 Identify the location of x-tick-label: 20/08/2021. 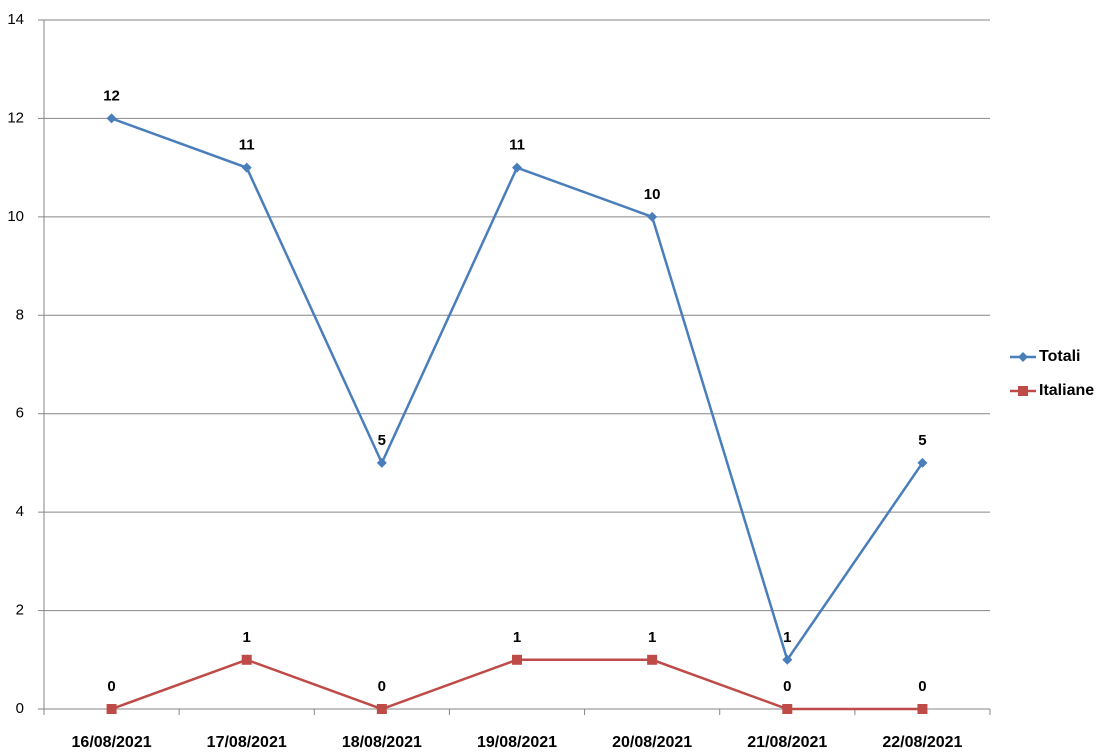
(652, 742).